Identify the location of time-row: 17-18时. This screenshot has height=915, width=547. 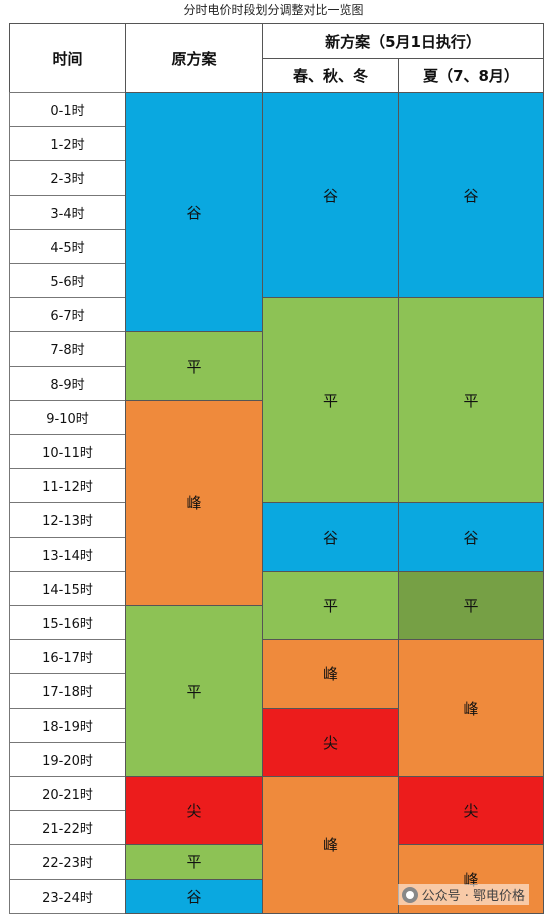
(67, 691).